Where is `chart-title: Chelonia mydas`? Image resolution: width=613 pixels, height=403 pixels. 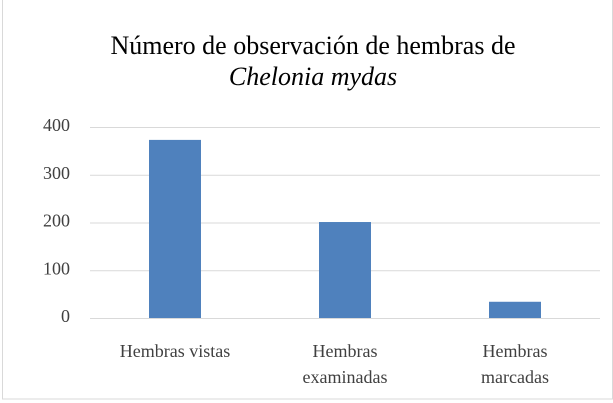 chart-title: Chelonia mydas is located at coordinates (313, 76).